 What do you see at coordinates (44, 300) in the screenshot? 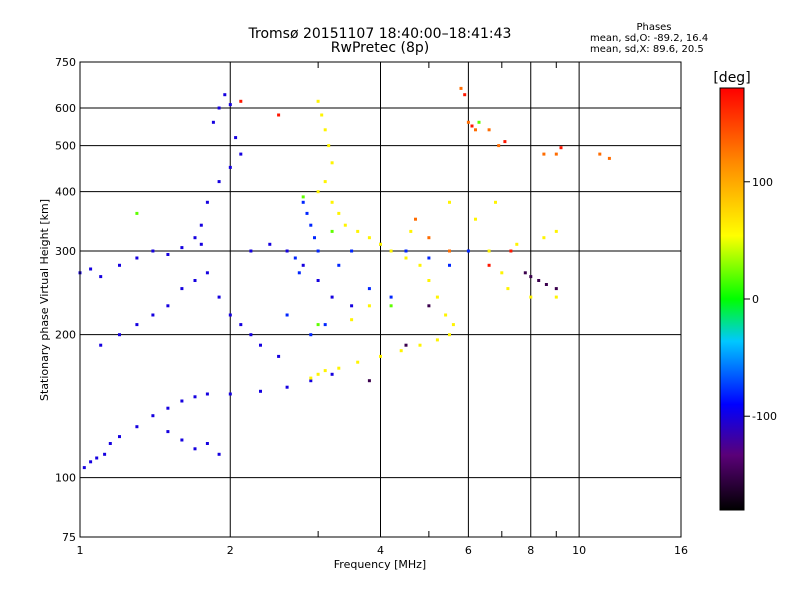
I see `y-axis-label: Stationary phase Virtual Height [km]` at bounding box center [44, 300].